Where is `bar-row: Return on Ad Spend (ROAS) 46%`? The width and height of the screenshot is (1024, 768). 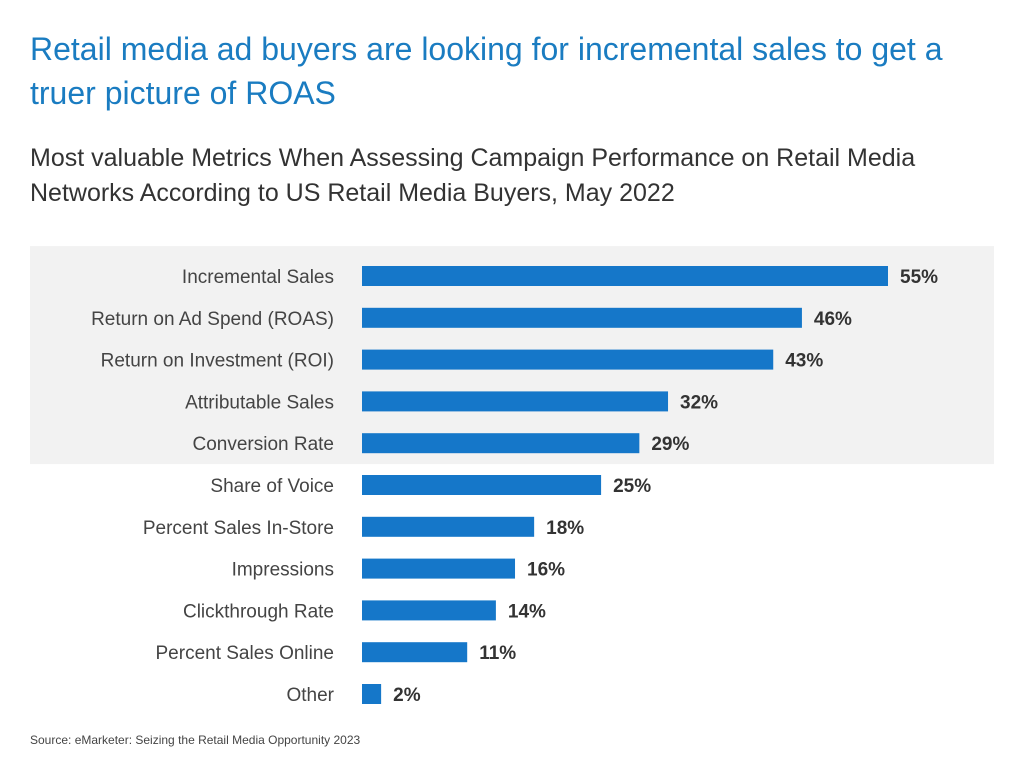
bar-row: Return on Ad Spend (ROAS) 46% is located at coordinates (471, 318).